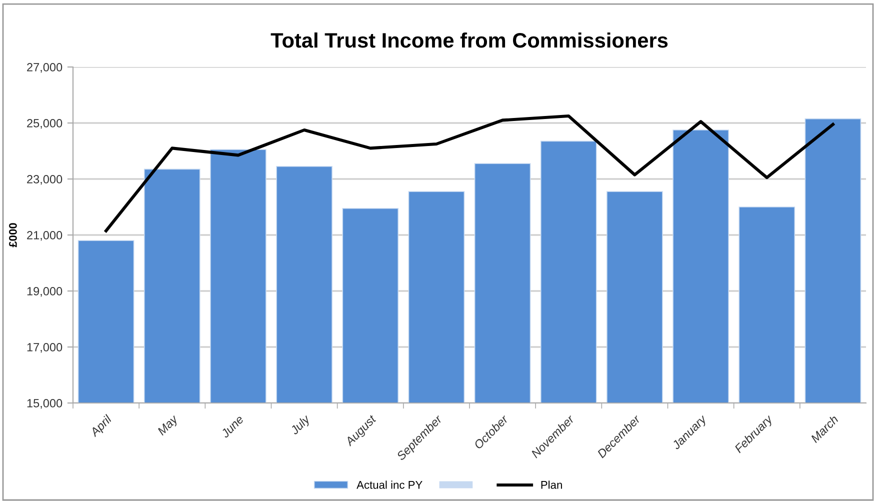 The height and width of the screenshot is (501, 877). I want to click on y-tick-label: 17,000, so click(44, 348).